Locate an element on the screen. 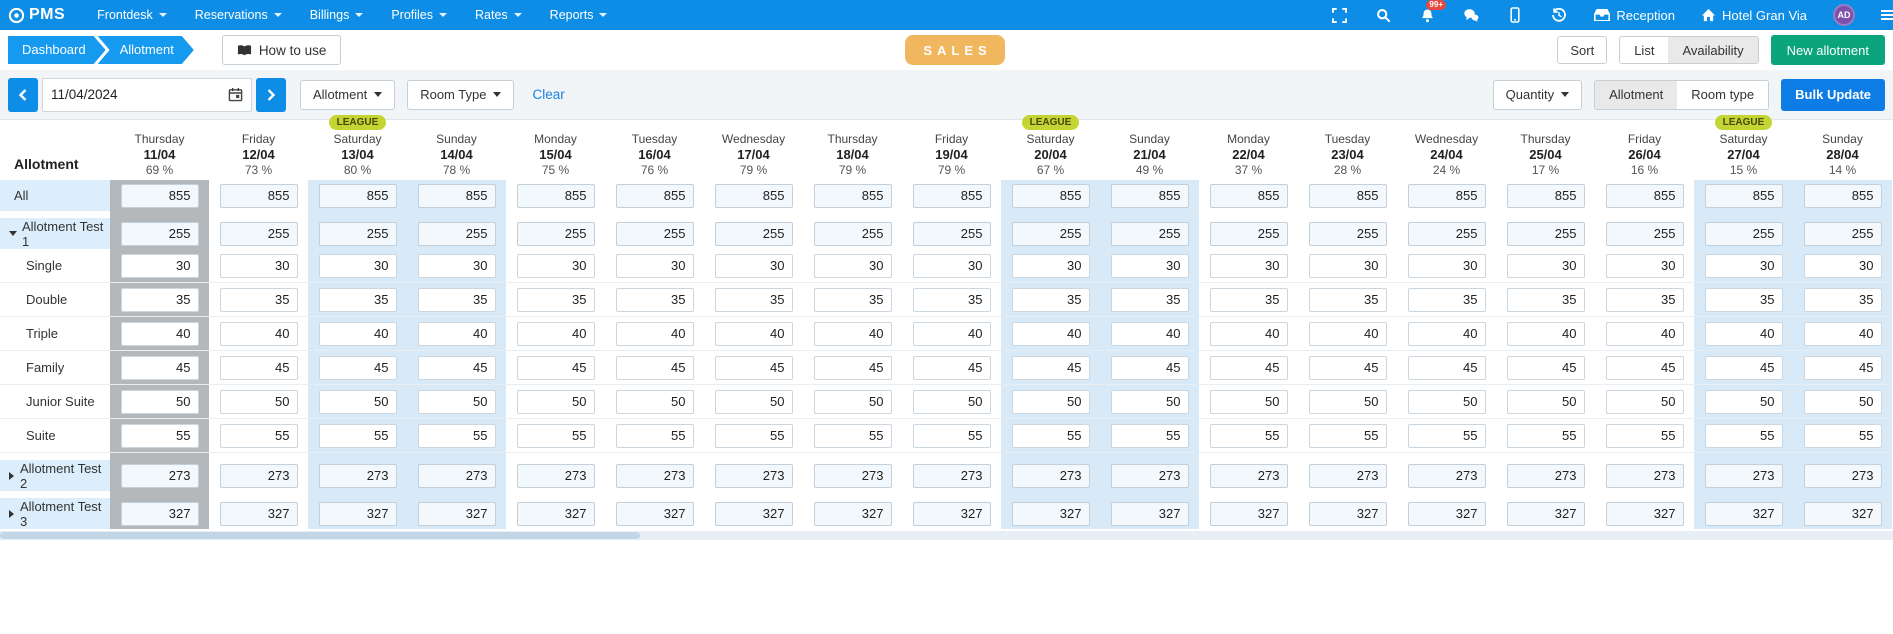  nav-menu-reservations: Reservations is located at coordinates (238, 15).